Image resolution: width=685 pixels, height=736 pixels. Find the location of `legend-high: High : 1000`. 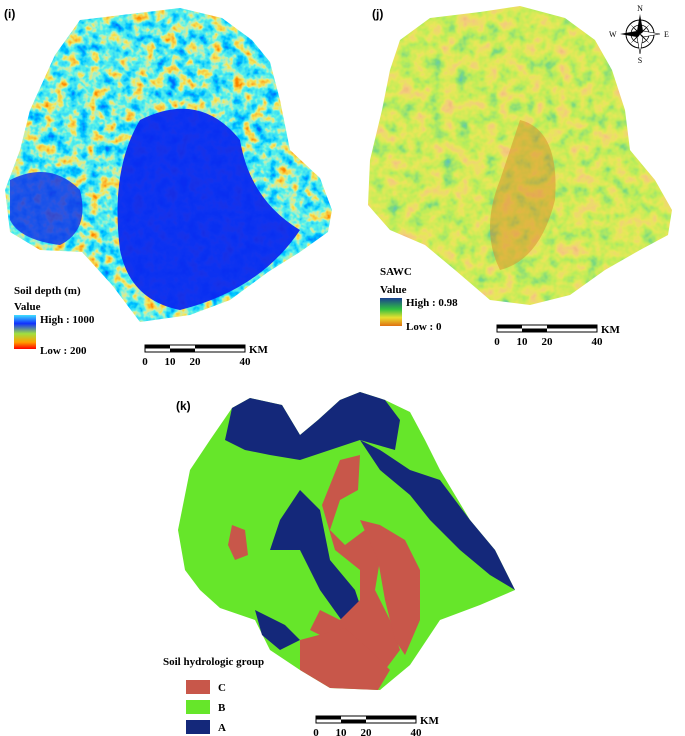

legend-high: High : 1000 is located at coordinates (67, 320).